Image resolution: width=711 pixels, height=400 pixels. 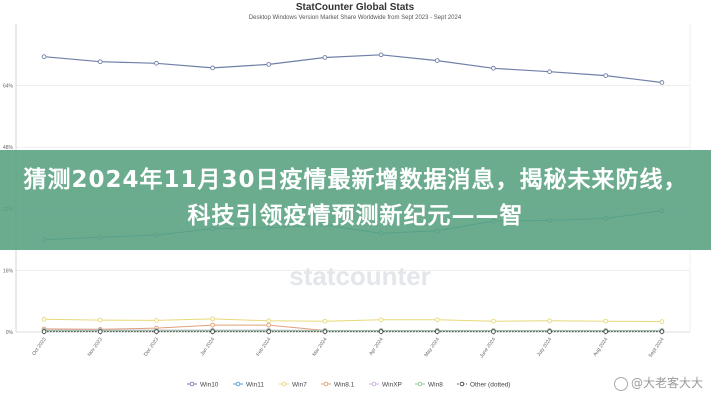 I want to click on legend-marker-win11, so click(x=238, y=384).